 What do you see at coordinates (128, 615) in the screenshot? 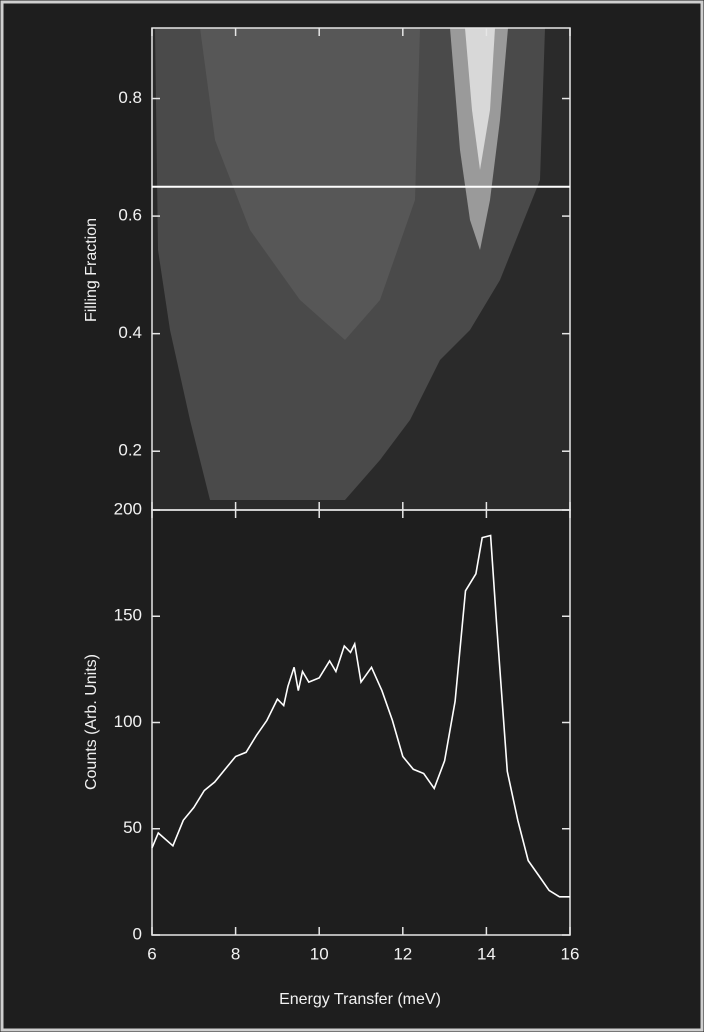
I see `y-tick-label: 150` at bounding box center [128, 615].